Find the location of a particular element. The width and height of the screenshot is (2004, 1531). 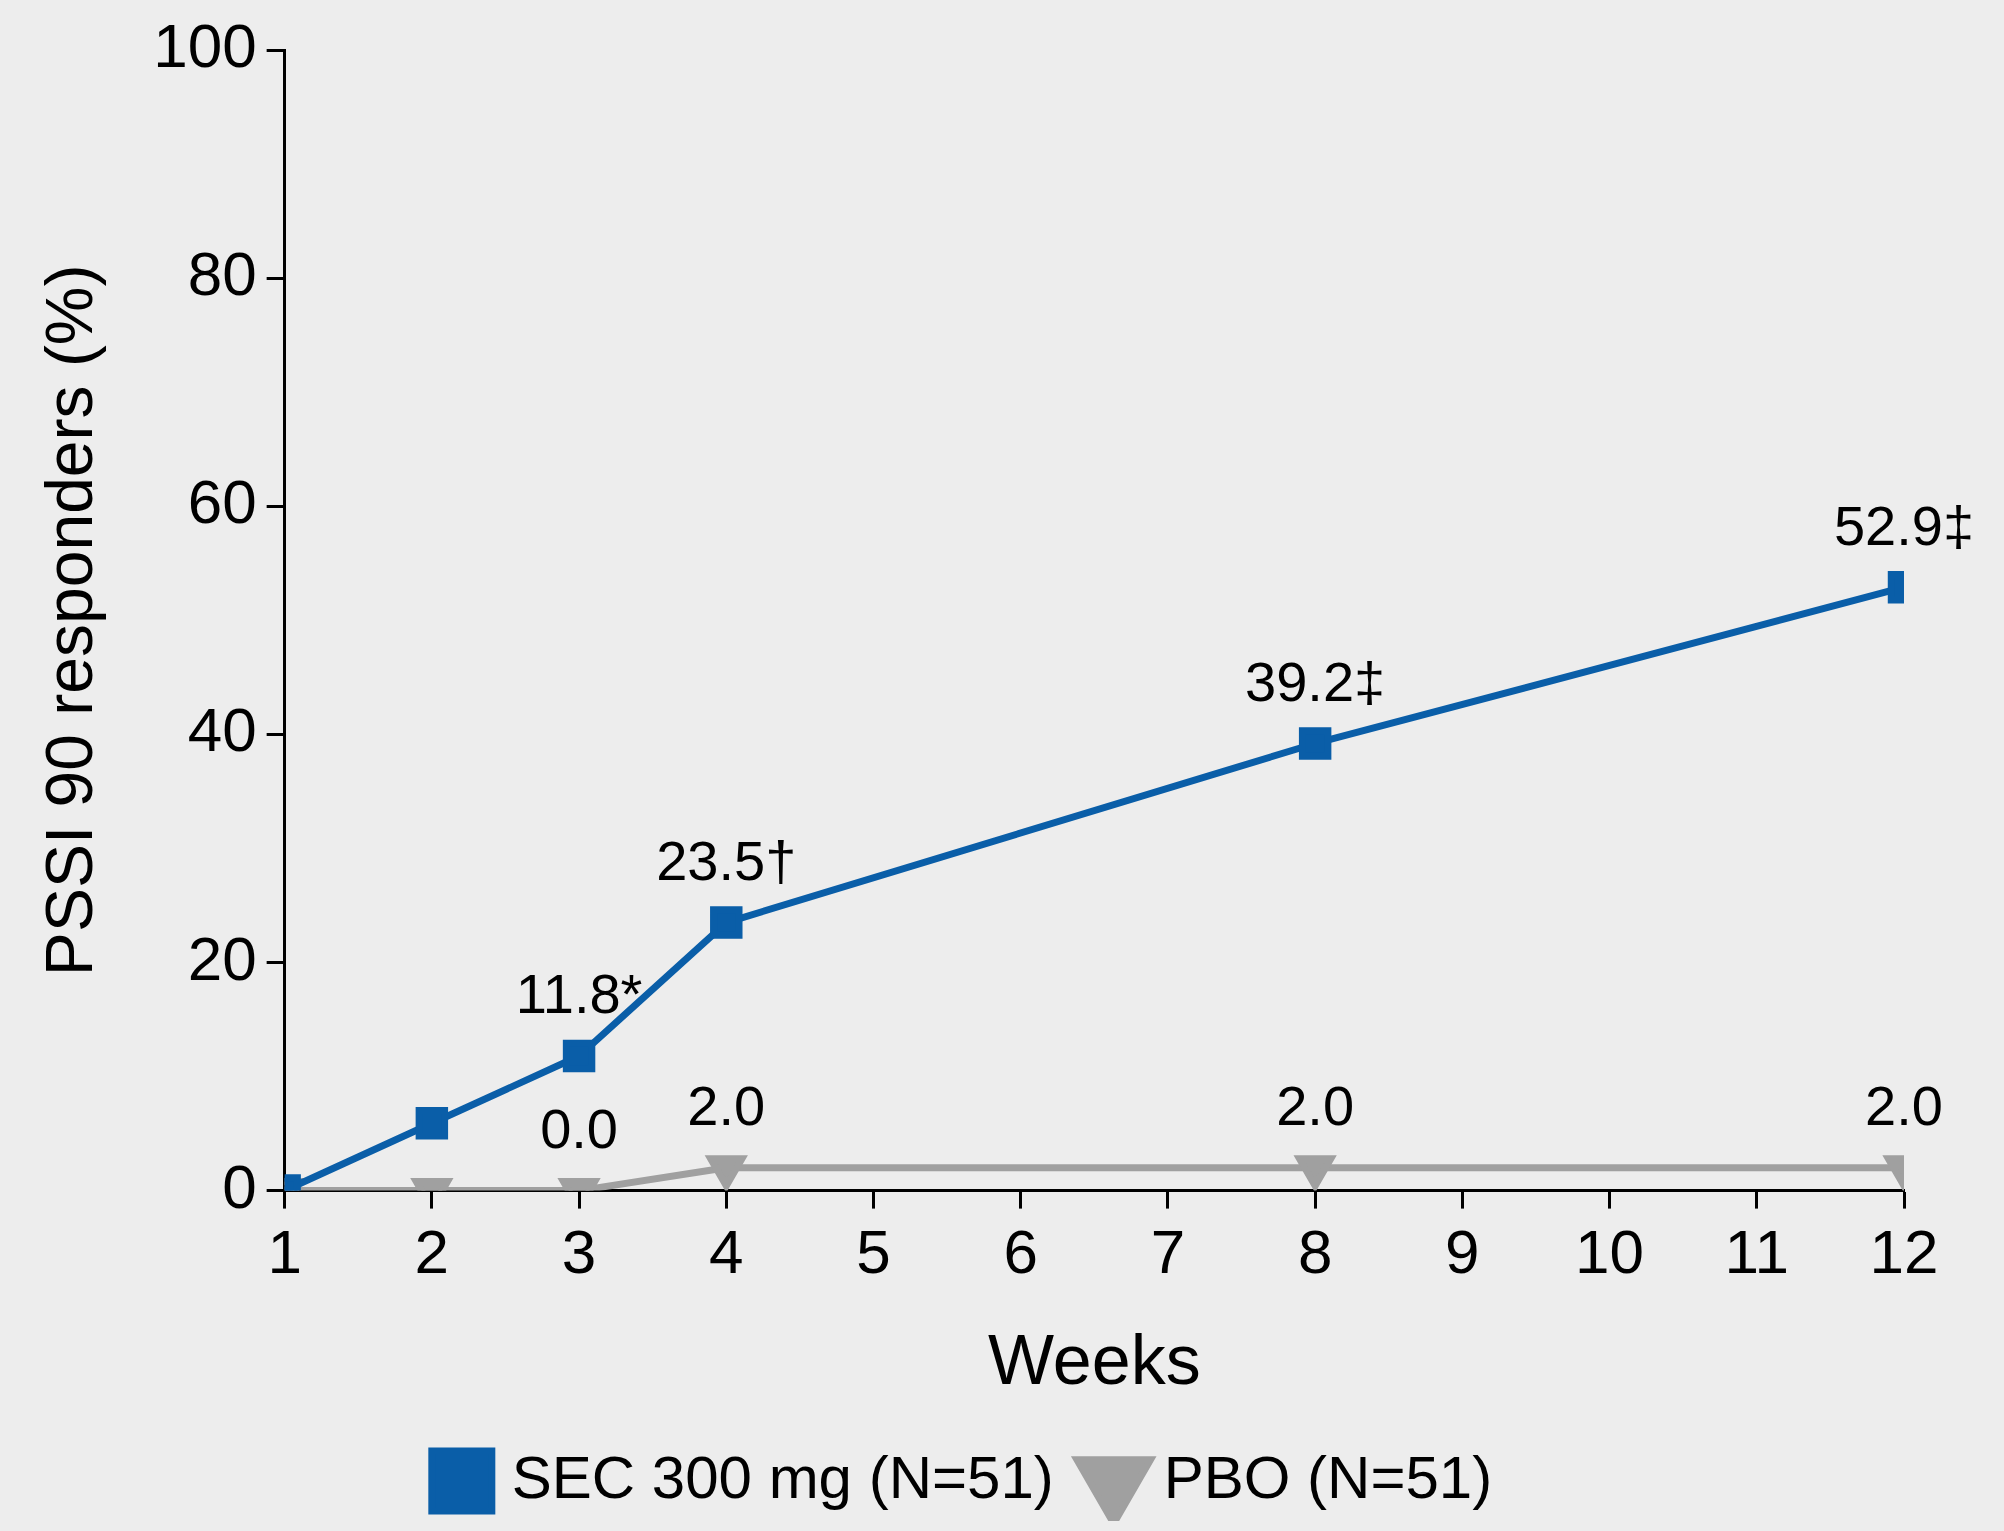

legend-label: PBO (N=51) is located at coordinates (1328, 1477).